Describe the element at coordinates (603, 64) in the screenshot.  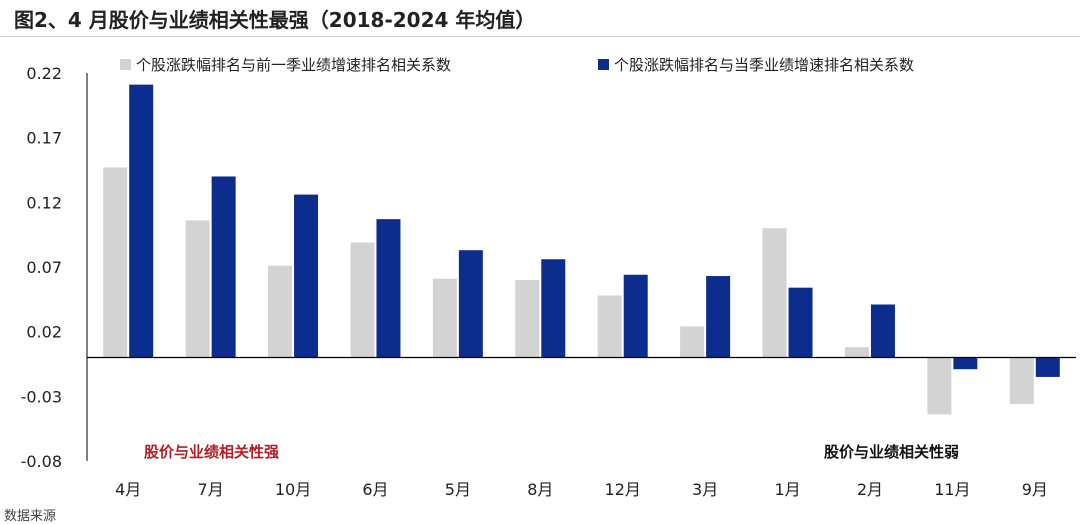
I see `legend-swatch-curr` at that location.